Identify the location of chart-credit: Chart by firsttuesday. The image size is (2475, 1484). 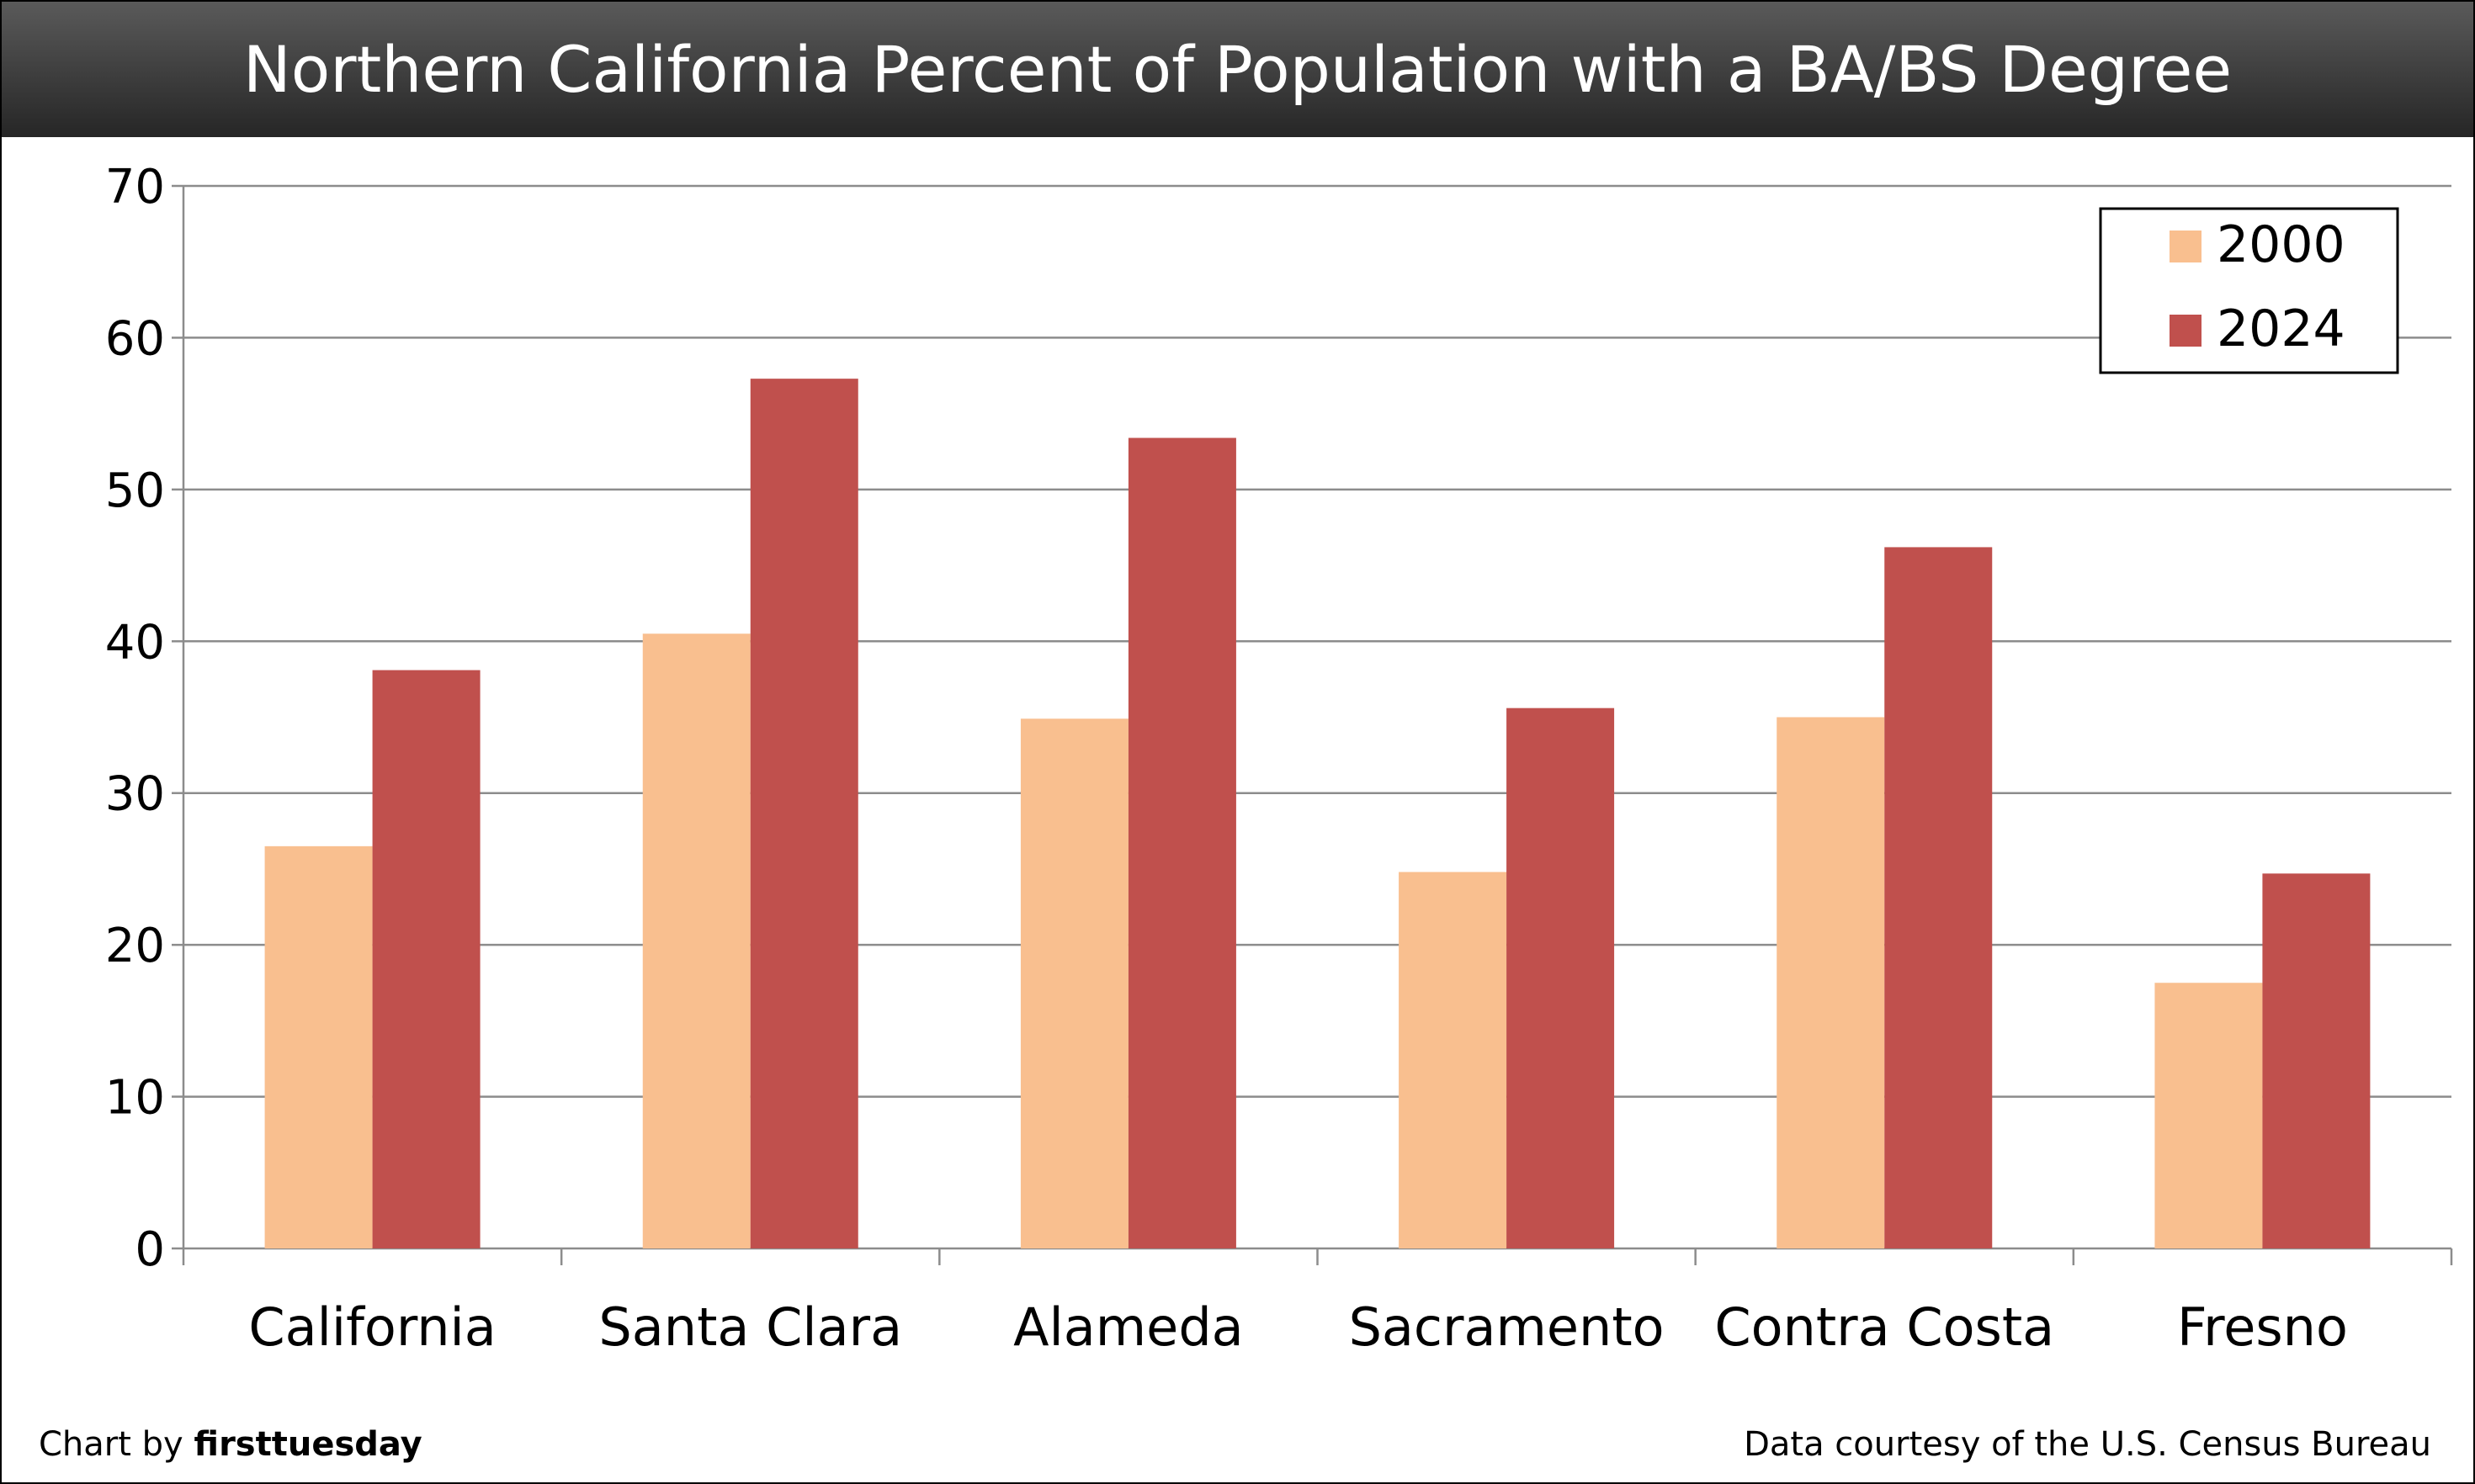
(230, 1444).